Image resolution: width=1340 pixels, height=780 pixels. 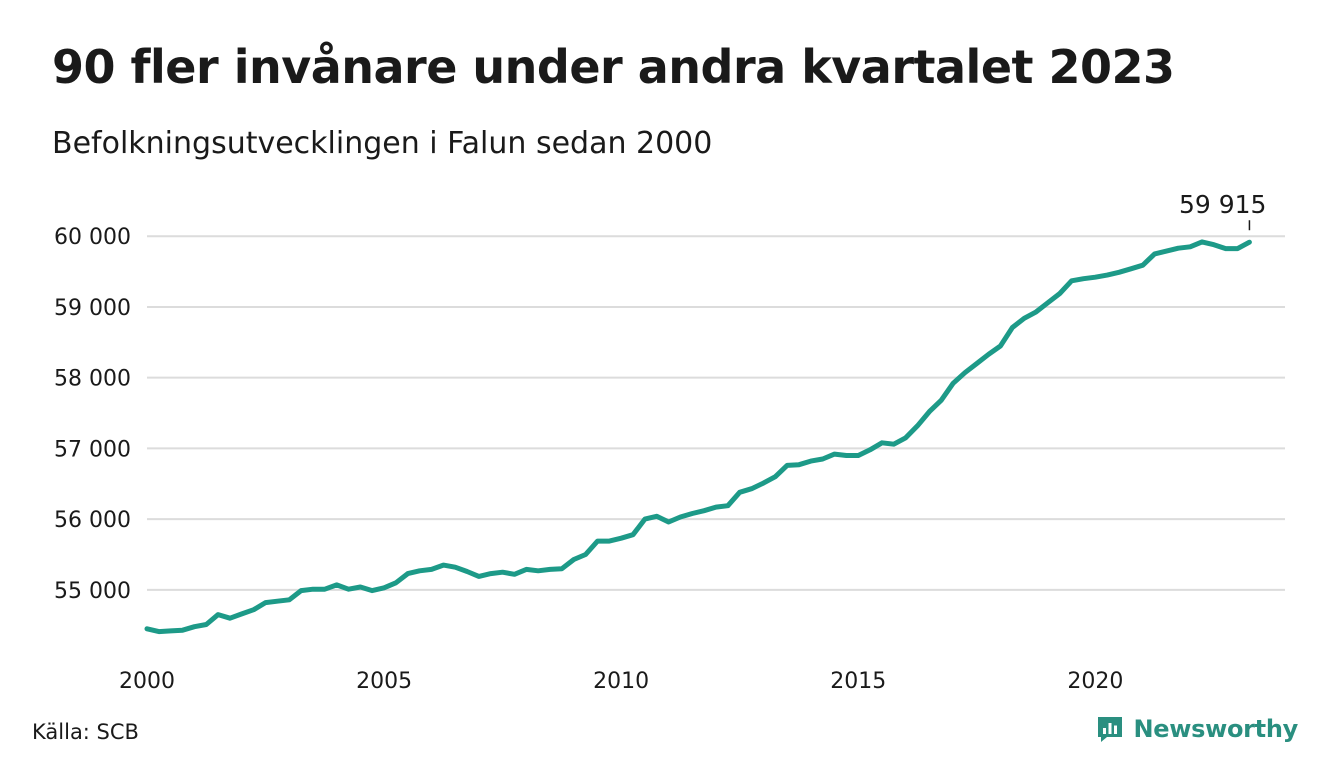 I want to click on newsworthy-logo-icon, so click(x=1110, y=729).